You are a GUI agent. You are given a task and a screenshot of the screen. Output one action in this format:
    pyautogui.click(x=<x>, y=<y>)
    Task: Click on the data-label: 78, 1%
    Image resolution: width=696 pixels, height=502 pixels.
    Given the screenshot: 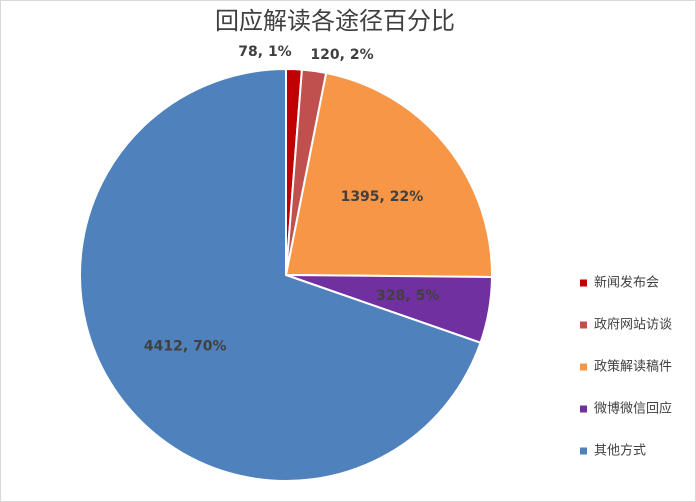 What is the action you would take?
    pyautogui.click(x=264, y=52)
    